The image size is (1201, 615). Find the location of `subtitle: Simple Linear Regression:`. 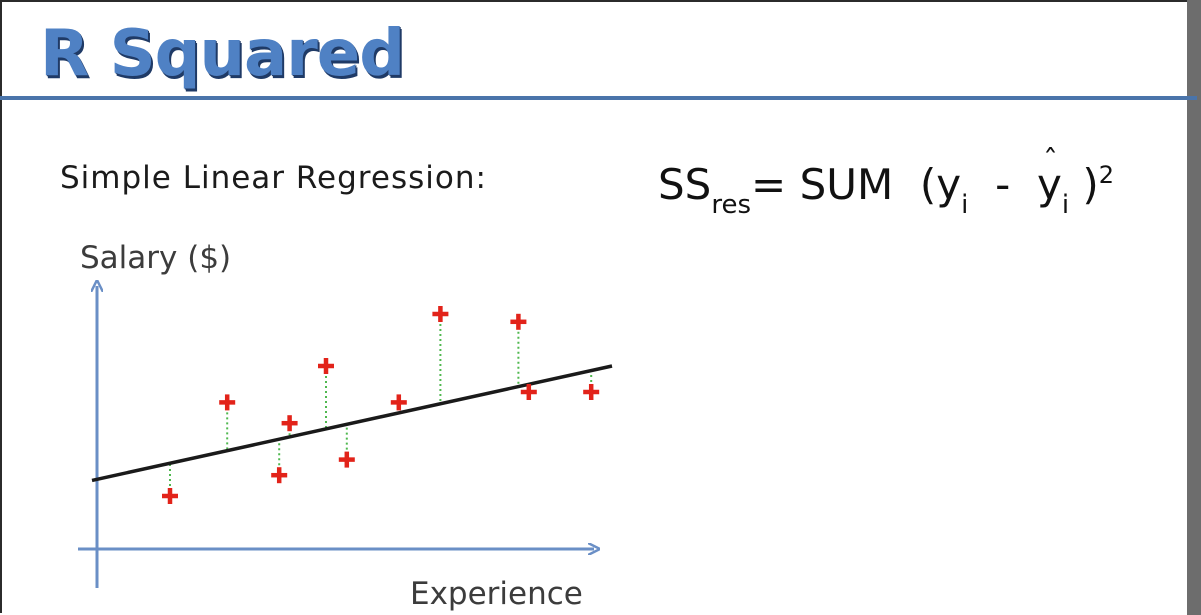

subtitle: Simple Linear Regression: is located at coordinates (273, 178).